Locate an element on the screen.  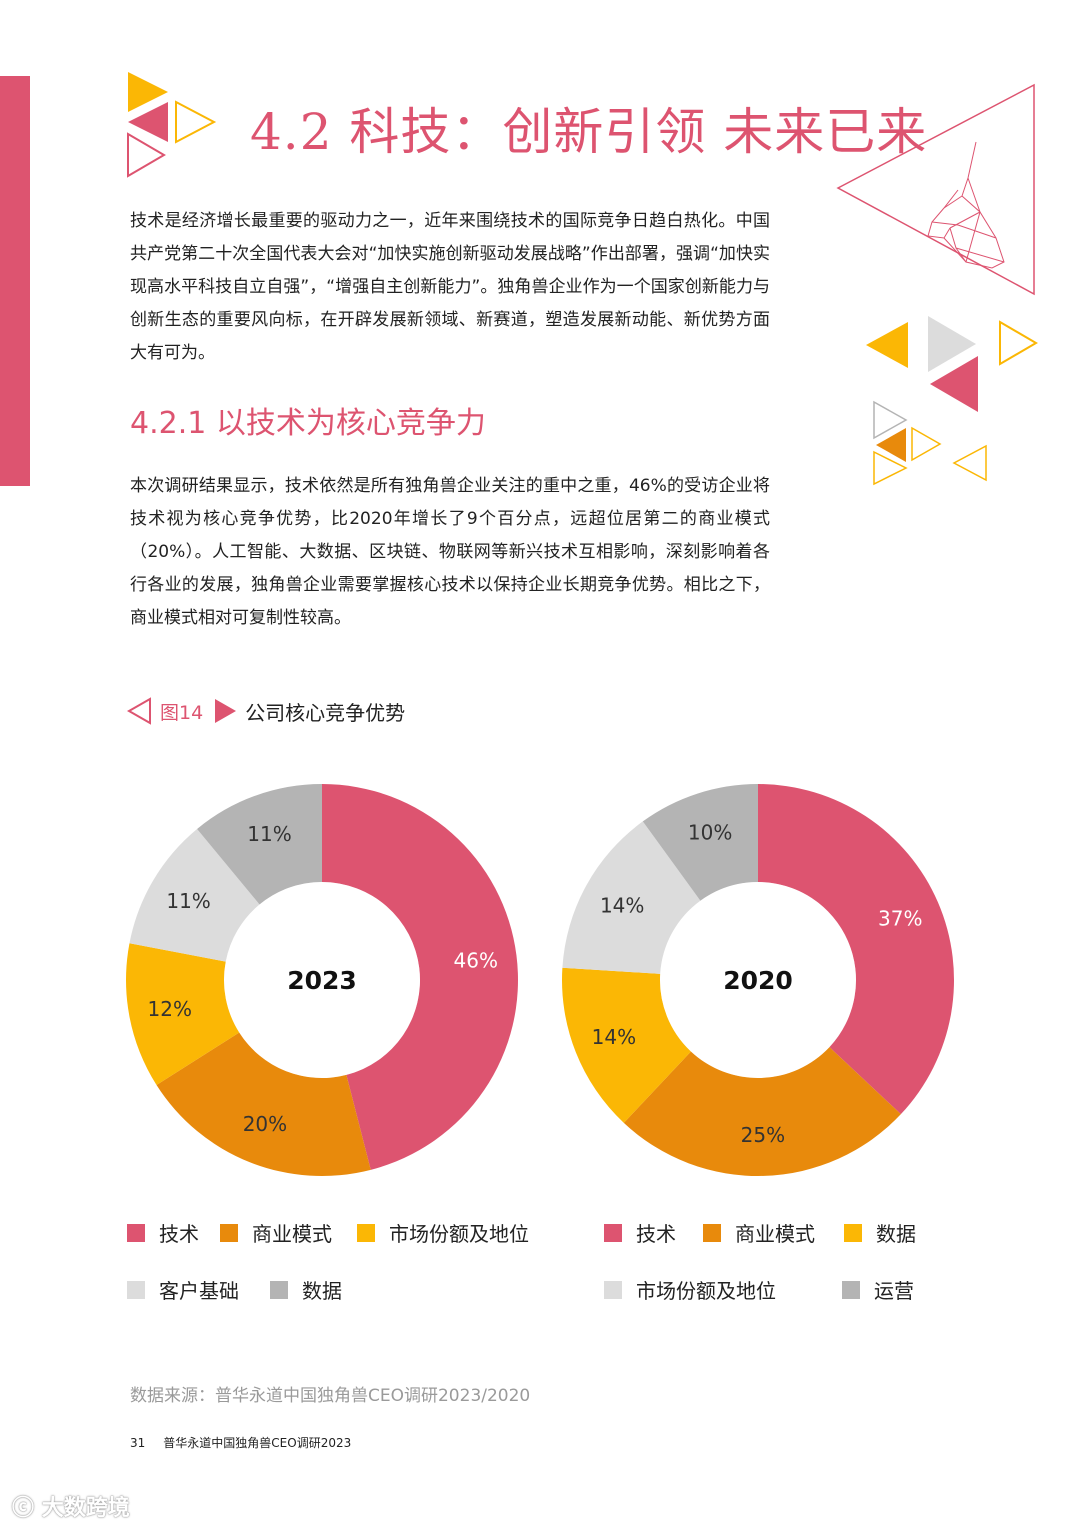
slice-label: 20% is located at coordinates (265, 1124).